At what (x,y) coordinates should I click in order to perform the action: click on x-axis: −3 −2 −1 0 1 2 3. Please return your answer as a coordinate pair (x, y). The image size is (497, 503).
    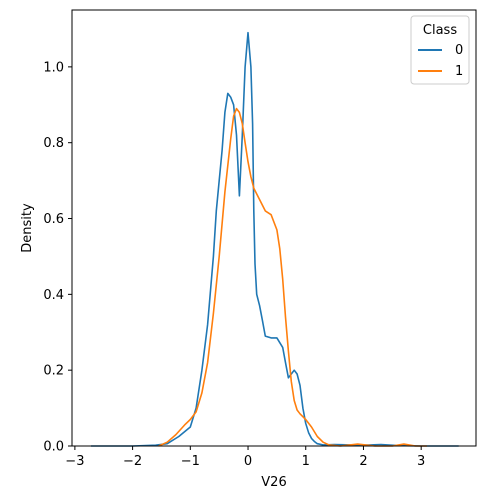
    Looking at the image, I should click on (245, 457).